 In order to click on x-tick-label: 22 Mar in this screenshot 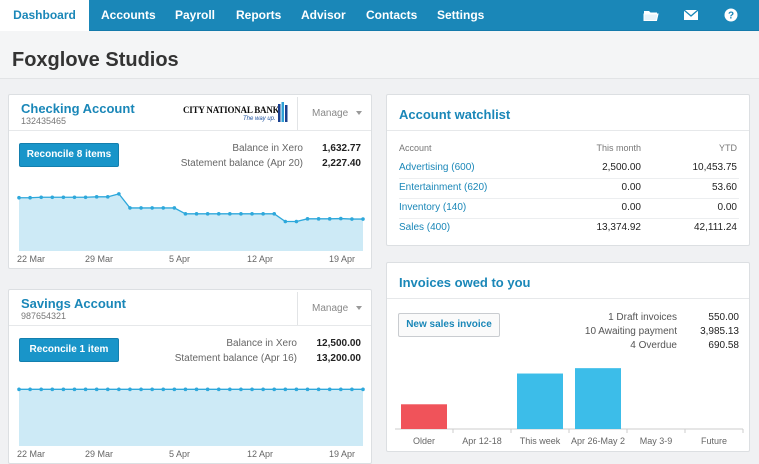, I will do `click(31, 259)`.